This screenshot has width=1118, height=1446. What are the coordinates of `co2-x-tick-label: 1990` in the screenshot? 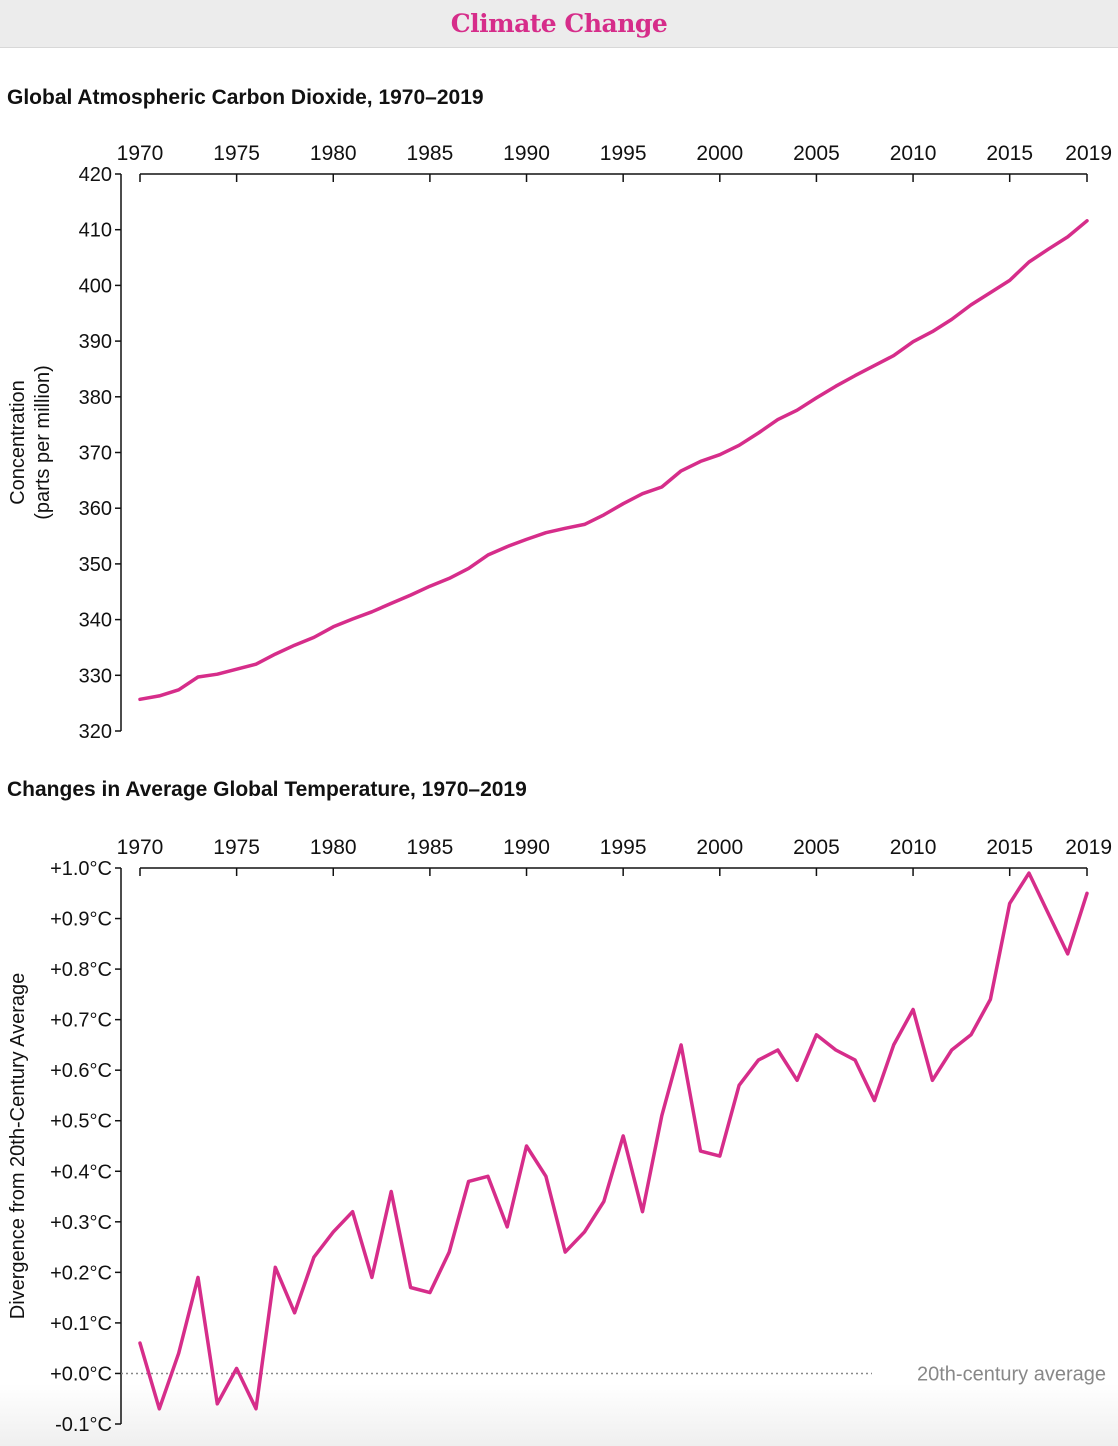 It's located at (526, 153).